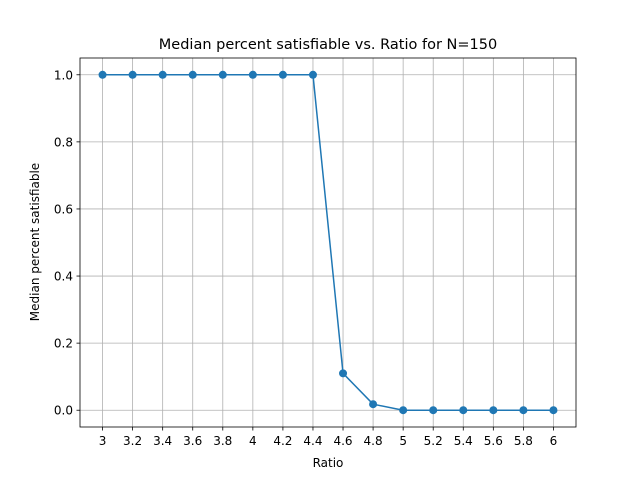 The height and width of the screenshot is (480, 640). I want to click on y-axis: 0.0 0.2 0.4 0.6 0.8 1.0, so click(67, 243).